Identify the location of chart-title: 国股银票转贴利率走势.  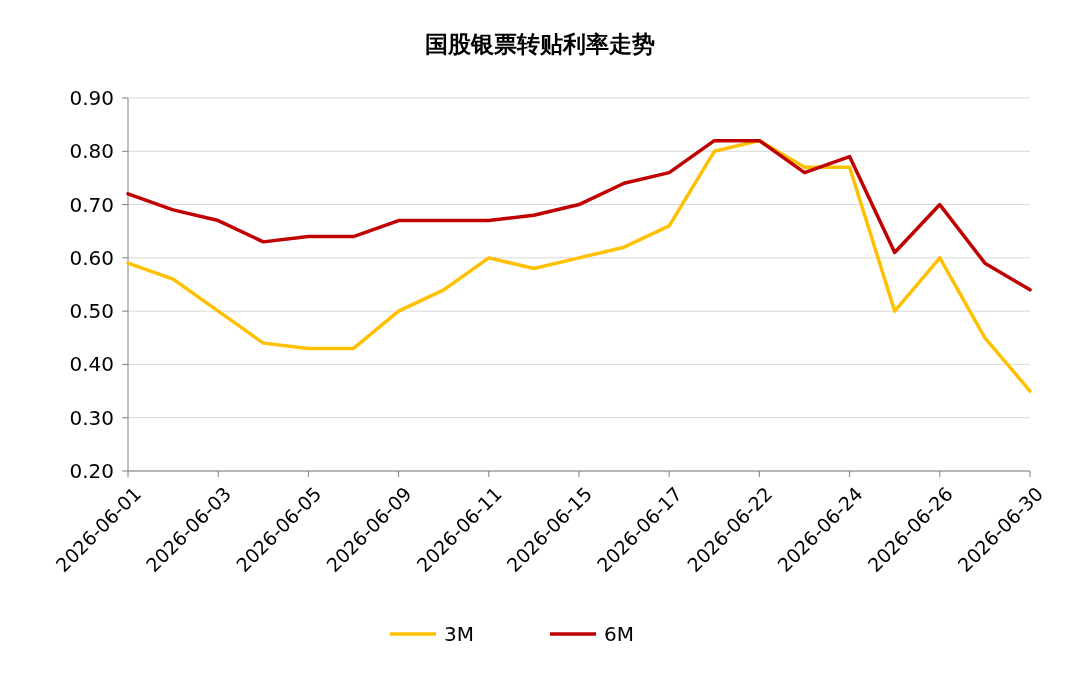
(540, 44).